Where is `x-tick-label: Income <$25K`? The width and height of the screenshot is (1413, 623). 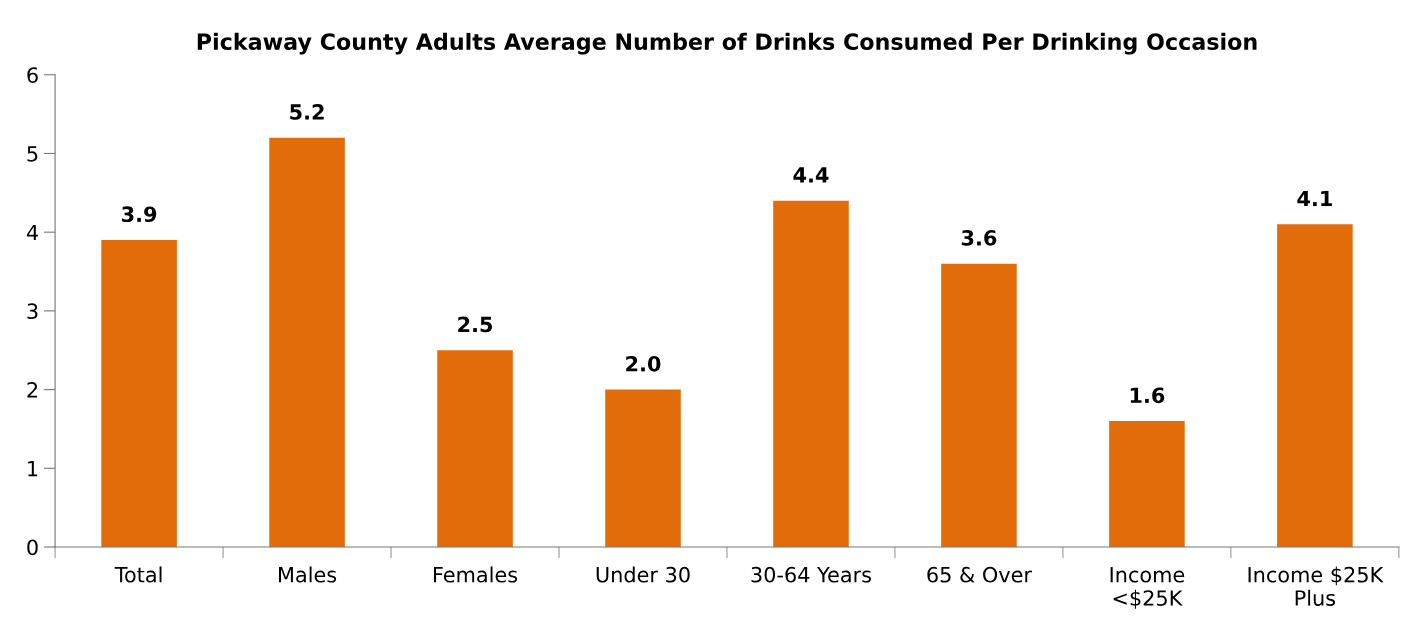 x-tick-label: Income <$25K is located at coordinates (1147, 588).